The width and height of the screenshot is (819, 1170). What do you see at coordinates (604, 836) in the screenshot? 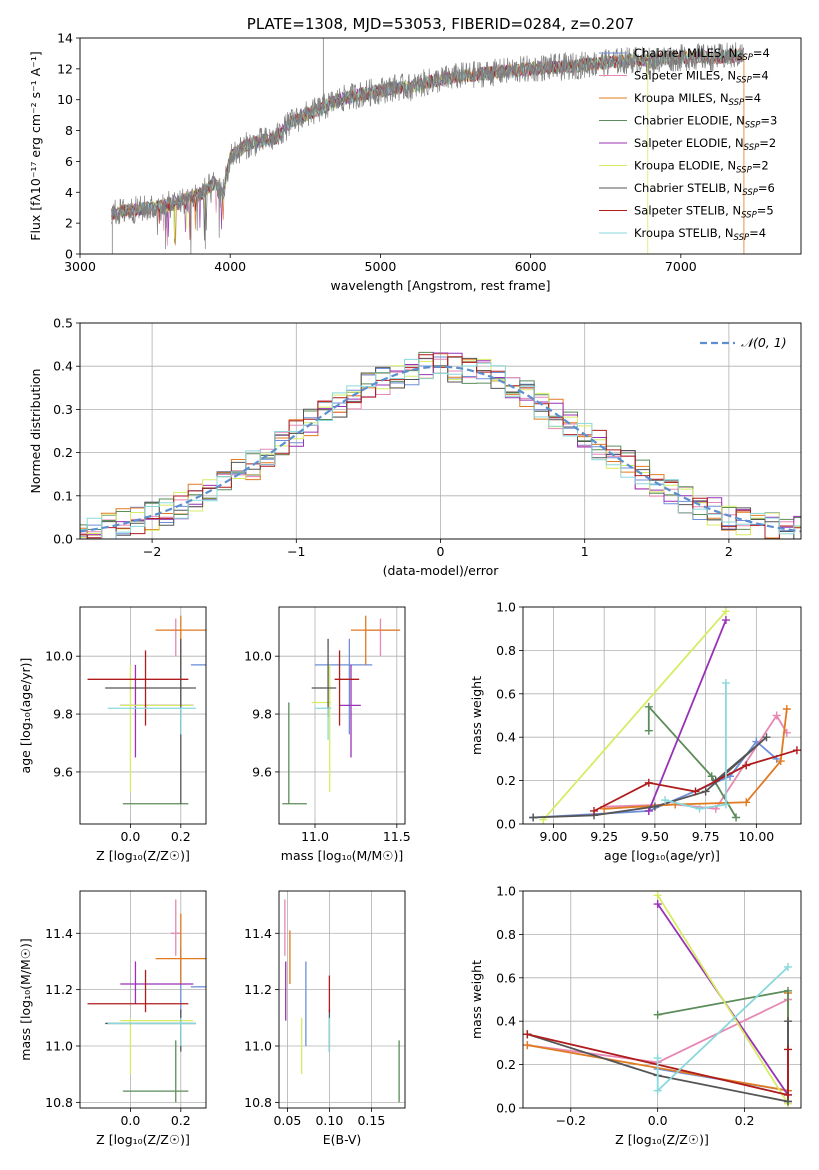
I see `x-tick-label: 9.25` at bounding box center [604, 836].